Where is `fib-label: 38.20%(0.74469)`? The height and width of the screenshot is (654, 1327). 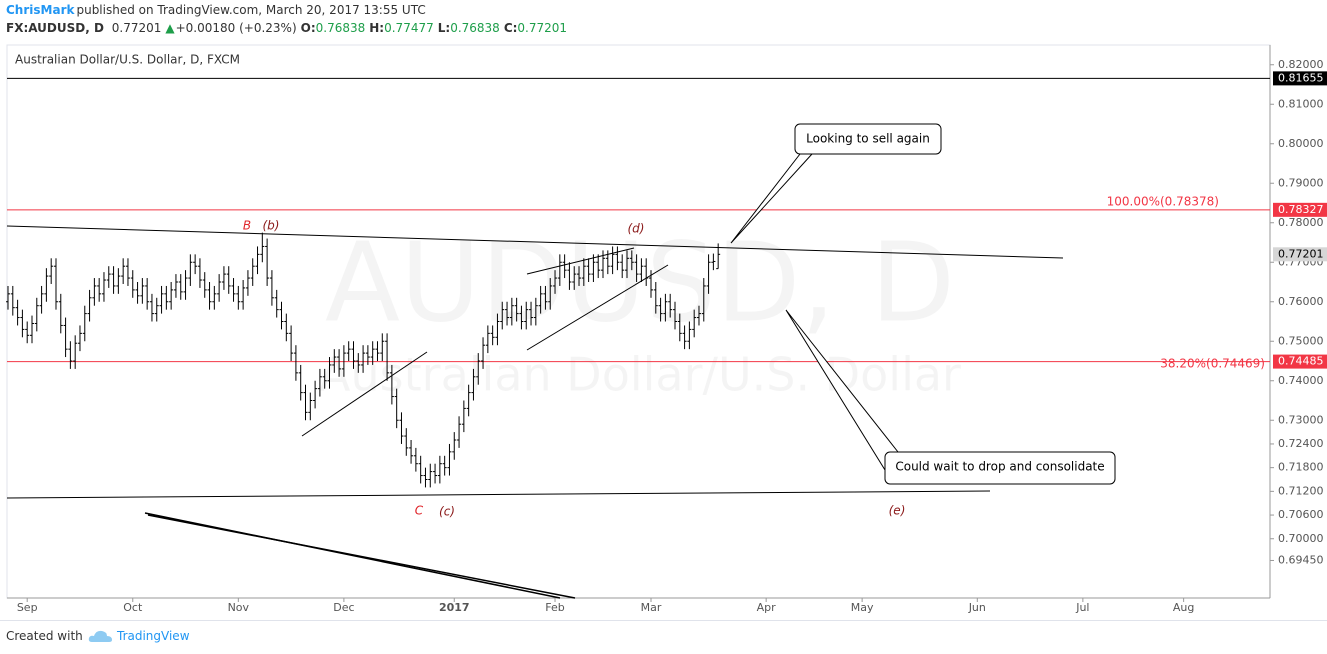
fib-label: 38.20%(0.74469) is located at coordinates (1212, 364).